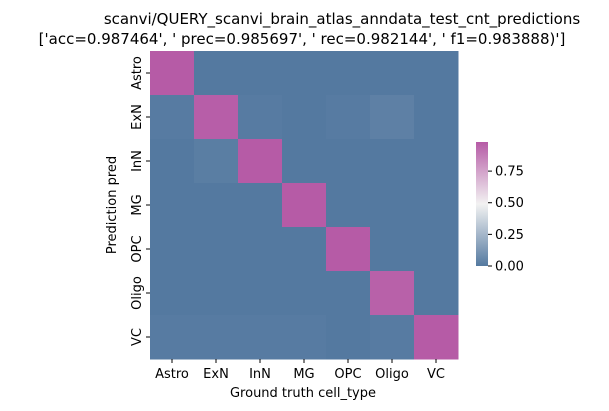 The image size is (609, 411). What do you see at coordinates (112, 205) in the screenshot?
I see `y-axis-label: Prediction pred` at bounding box center [112, 205].